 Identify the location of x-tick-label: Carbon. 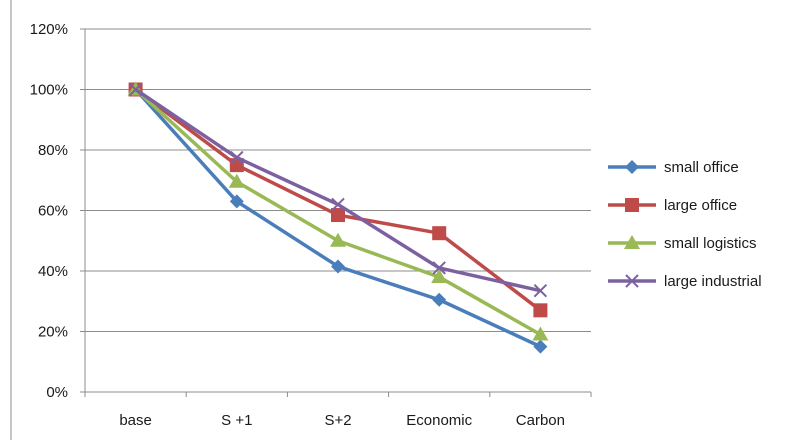
(540, 420).